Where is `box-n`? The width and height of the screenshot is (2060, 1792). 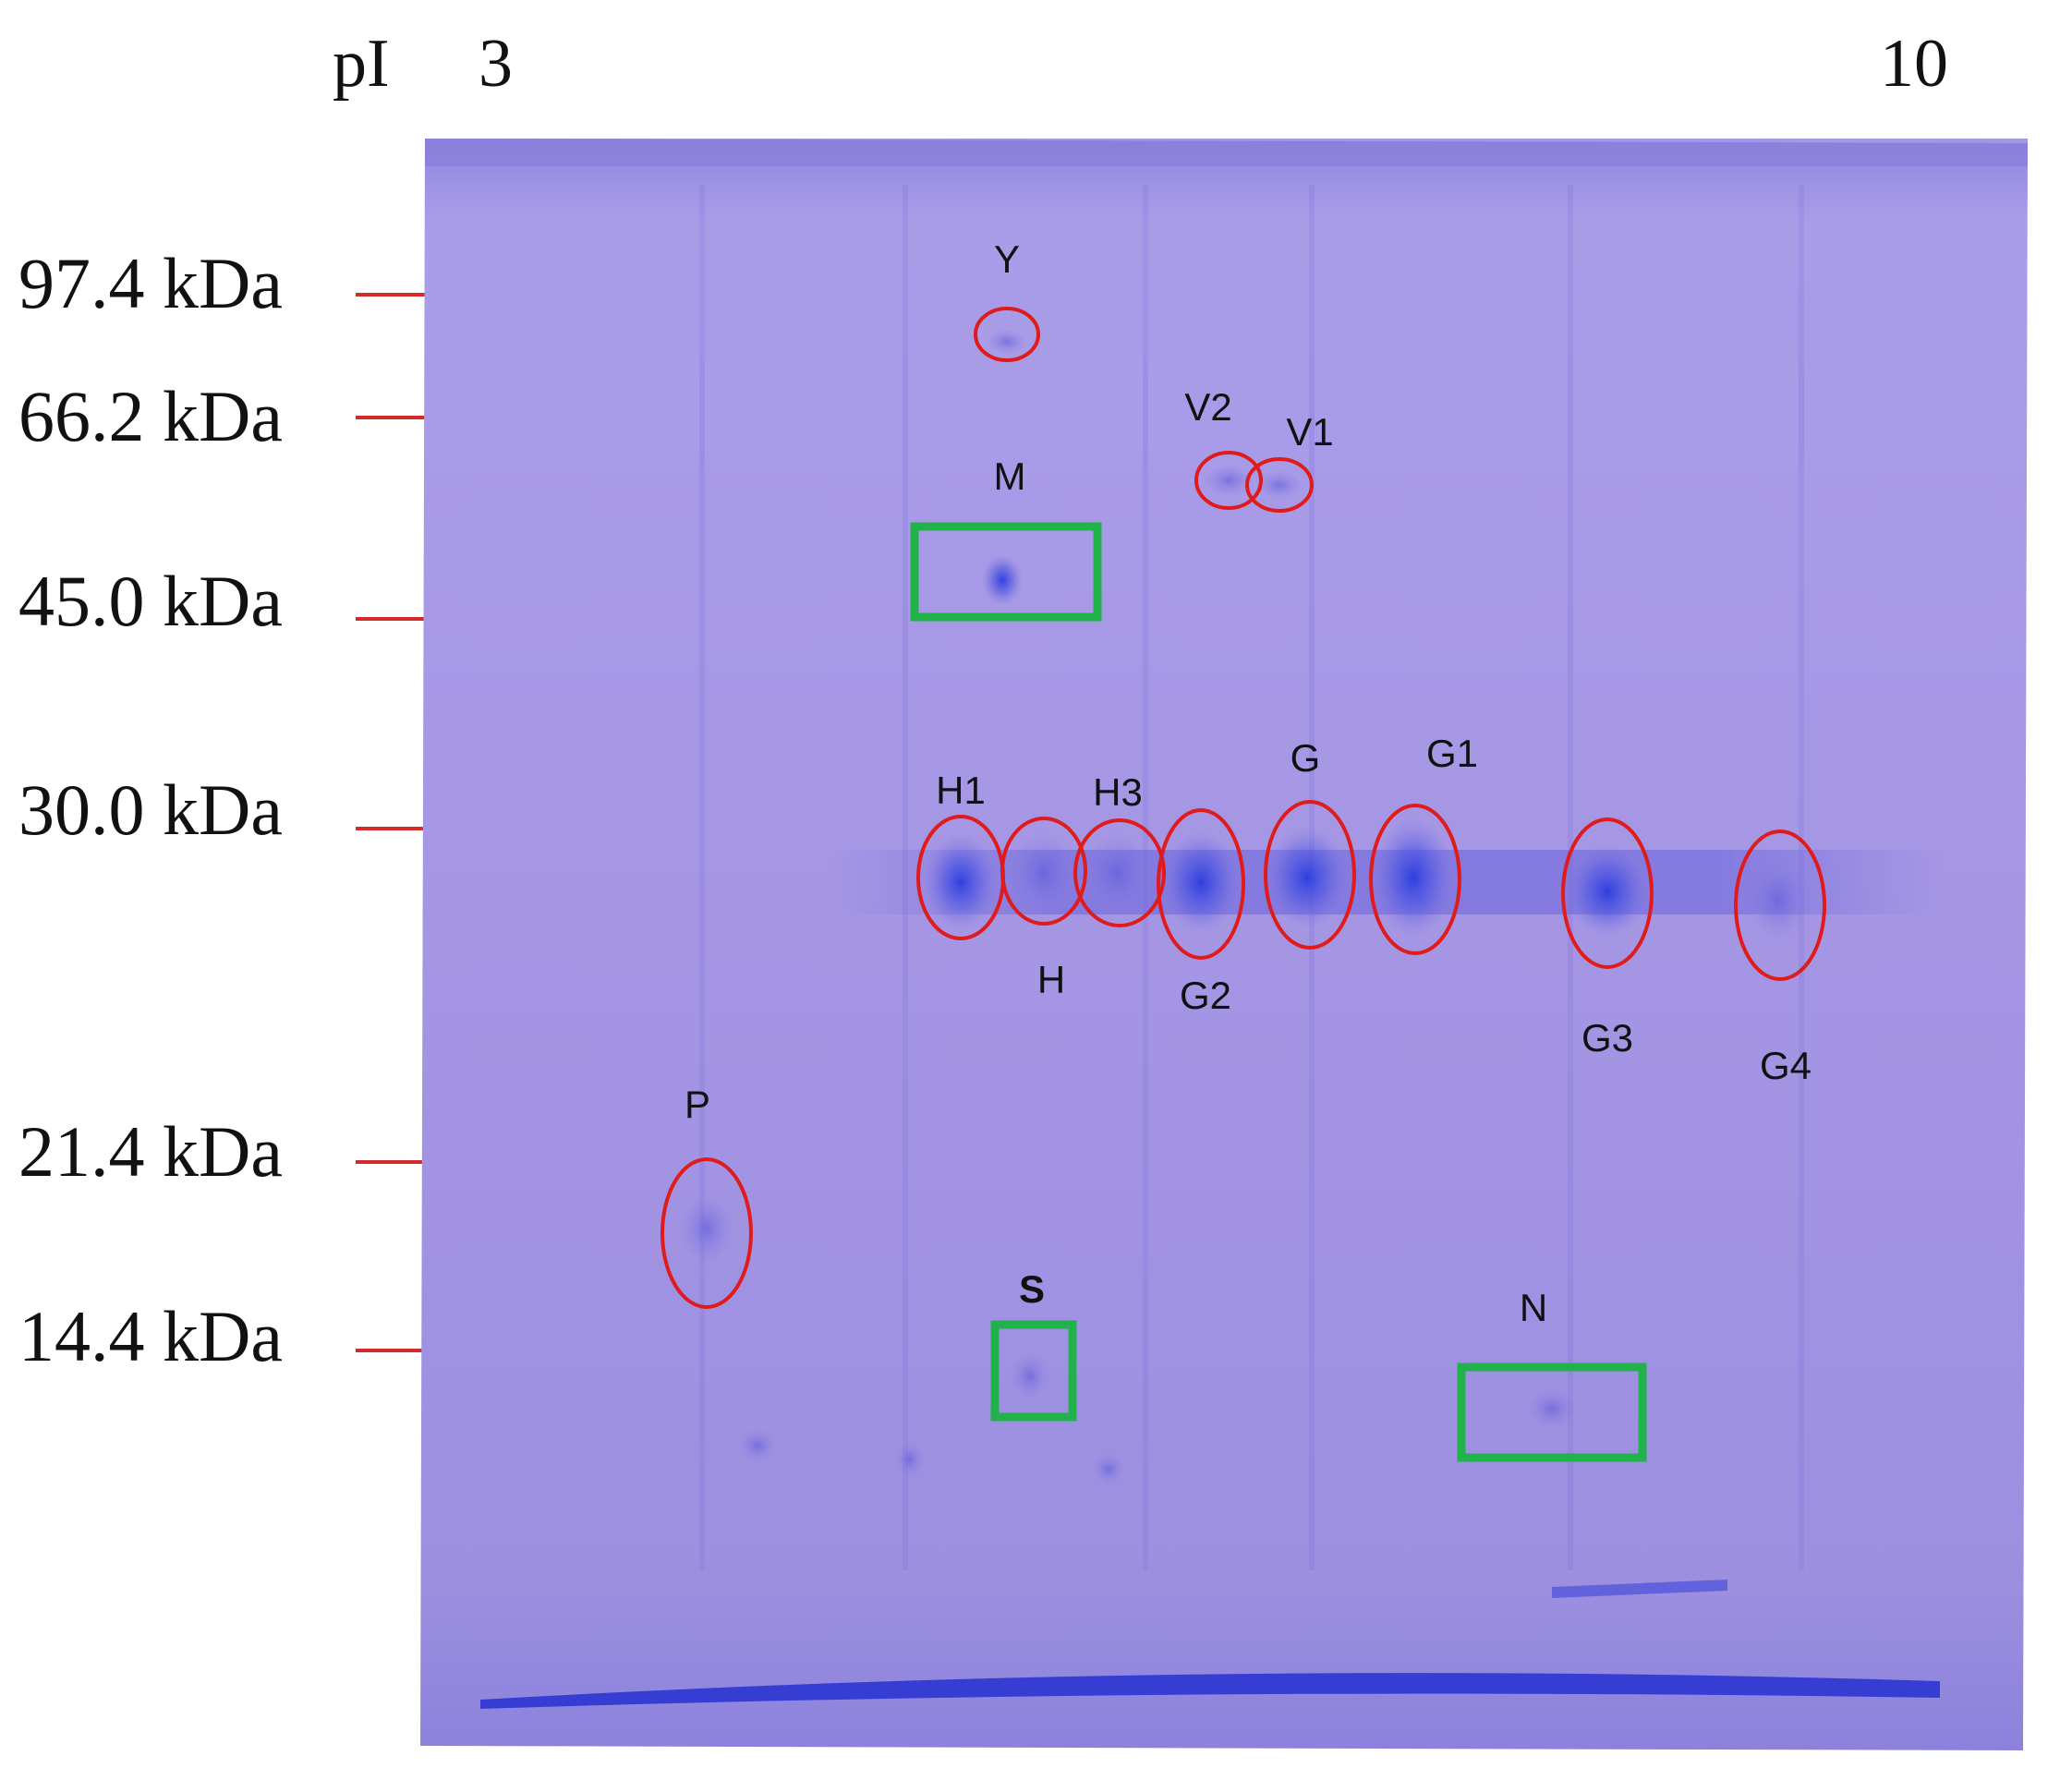 box-n is located at coordinates (1552, 1412).